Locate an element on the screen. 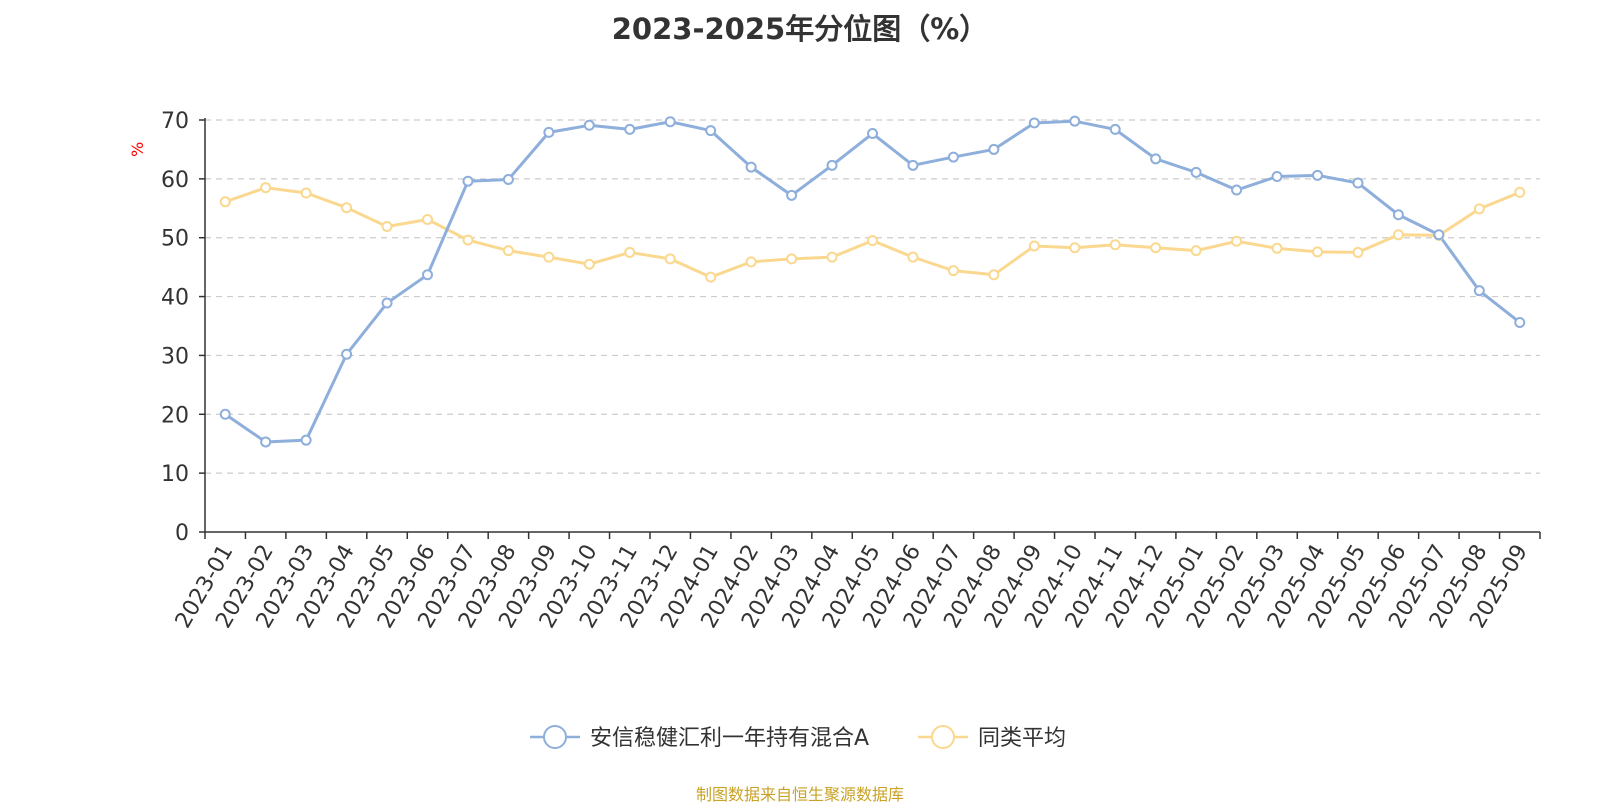 The image size is (1600, 805). y-tick-label: 60 is located at coordinates (175, 180).